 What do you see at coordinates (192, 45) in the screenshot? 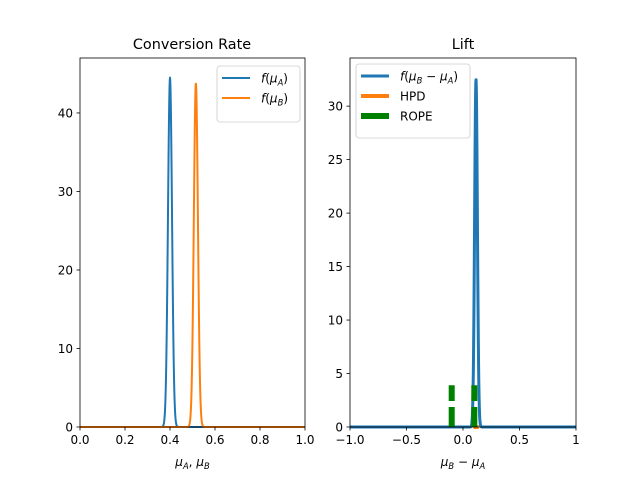
I see `chart-title: Conversion Rate` at bounding box center [192, 45].